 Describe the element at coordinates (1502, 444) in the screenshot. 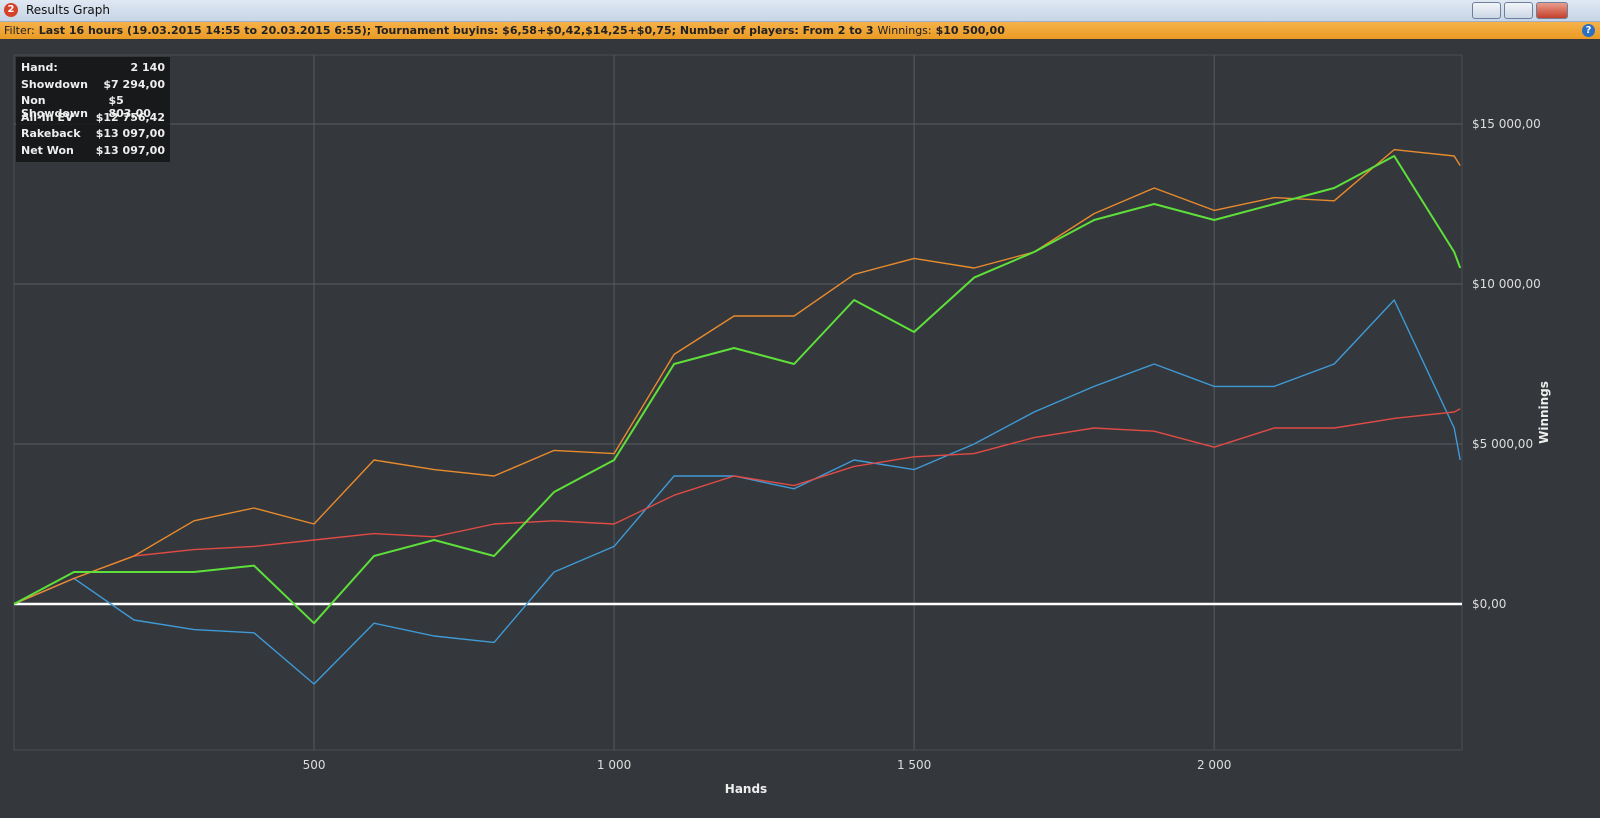

I see `y-tick-label: $5 000,00` at that location.